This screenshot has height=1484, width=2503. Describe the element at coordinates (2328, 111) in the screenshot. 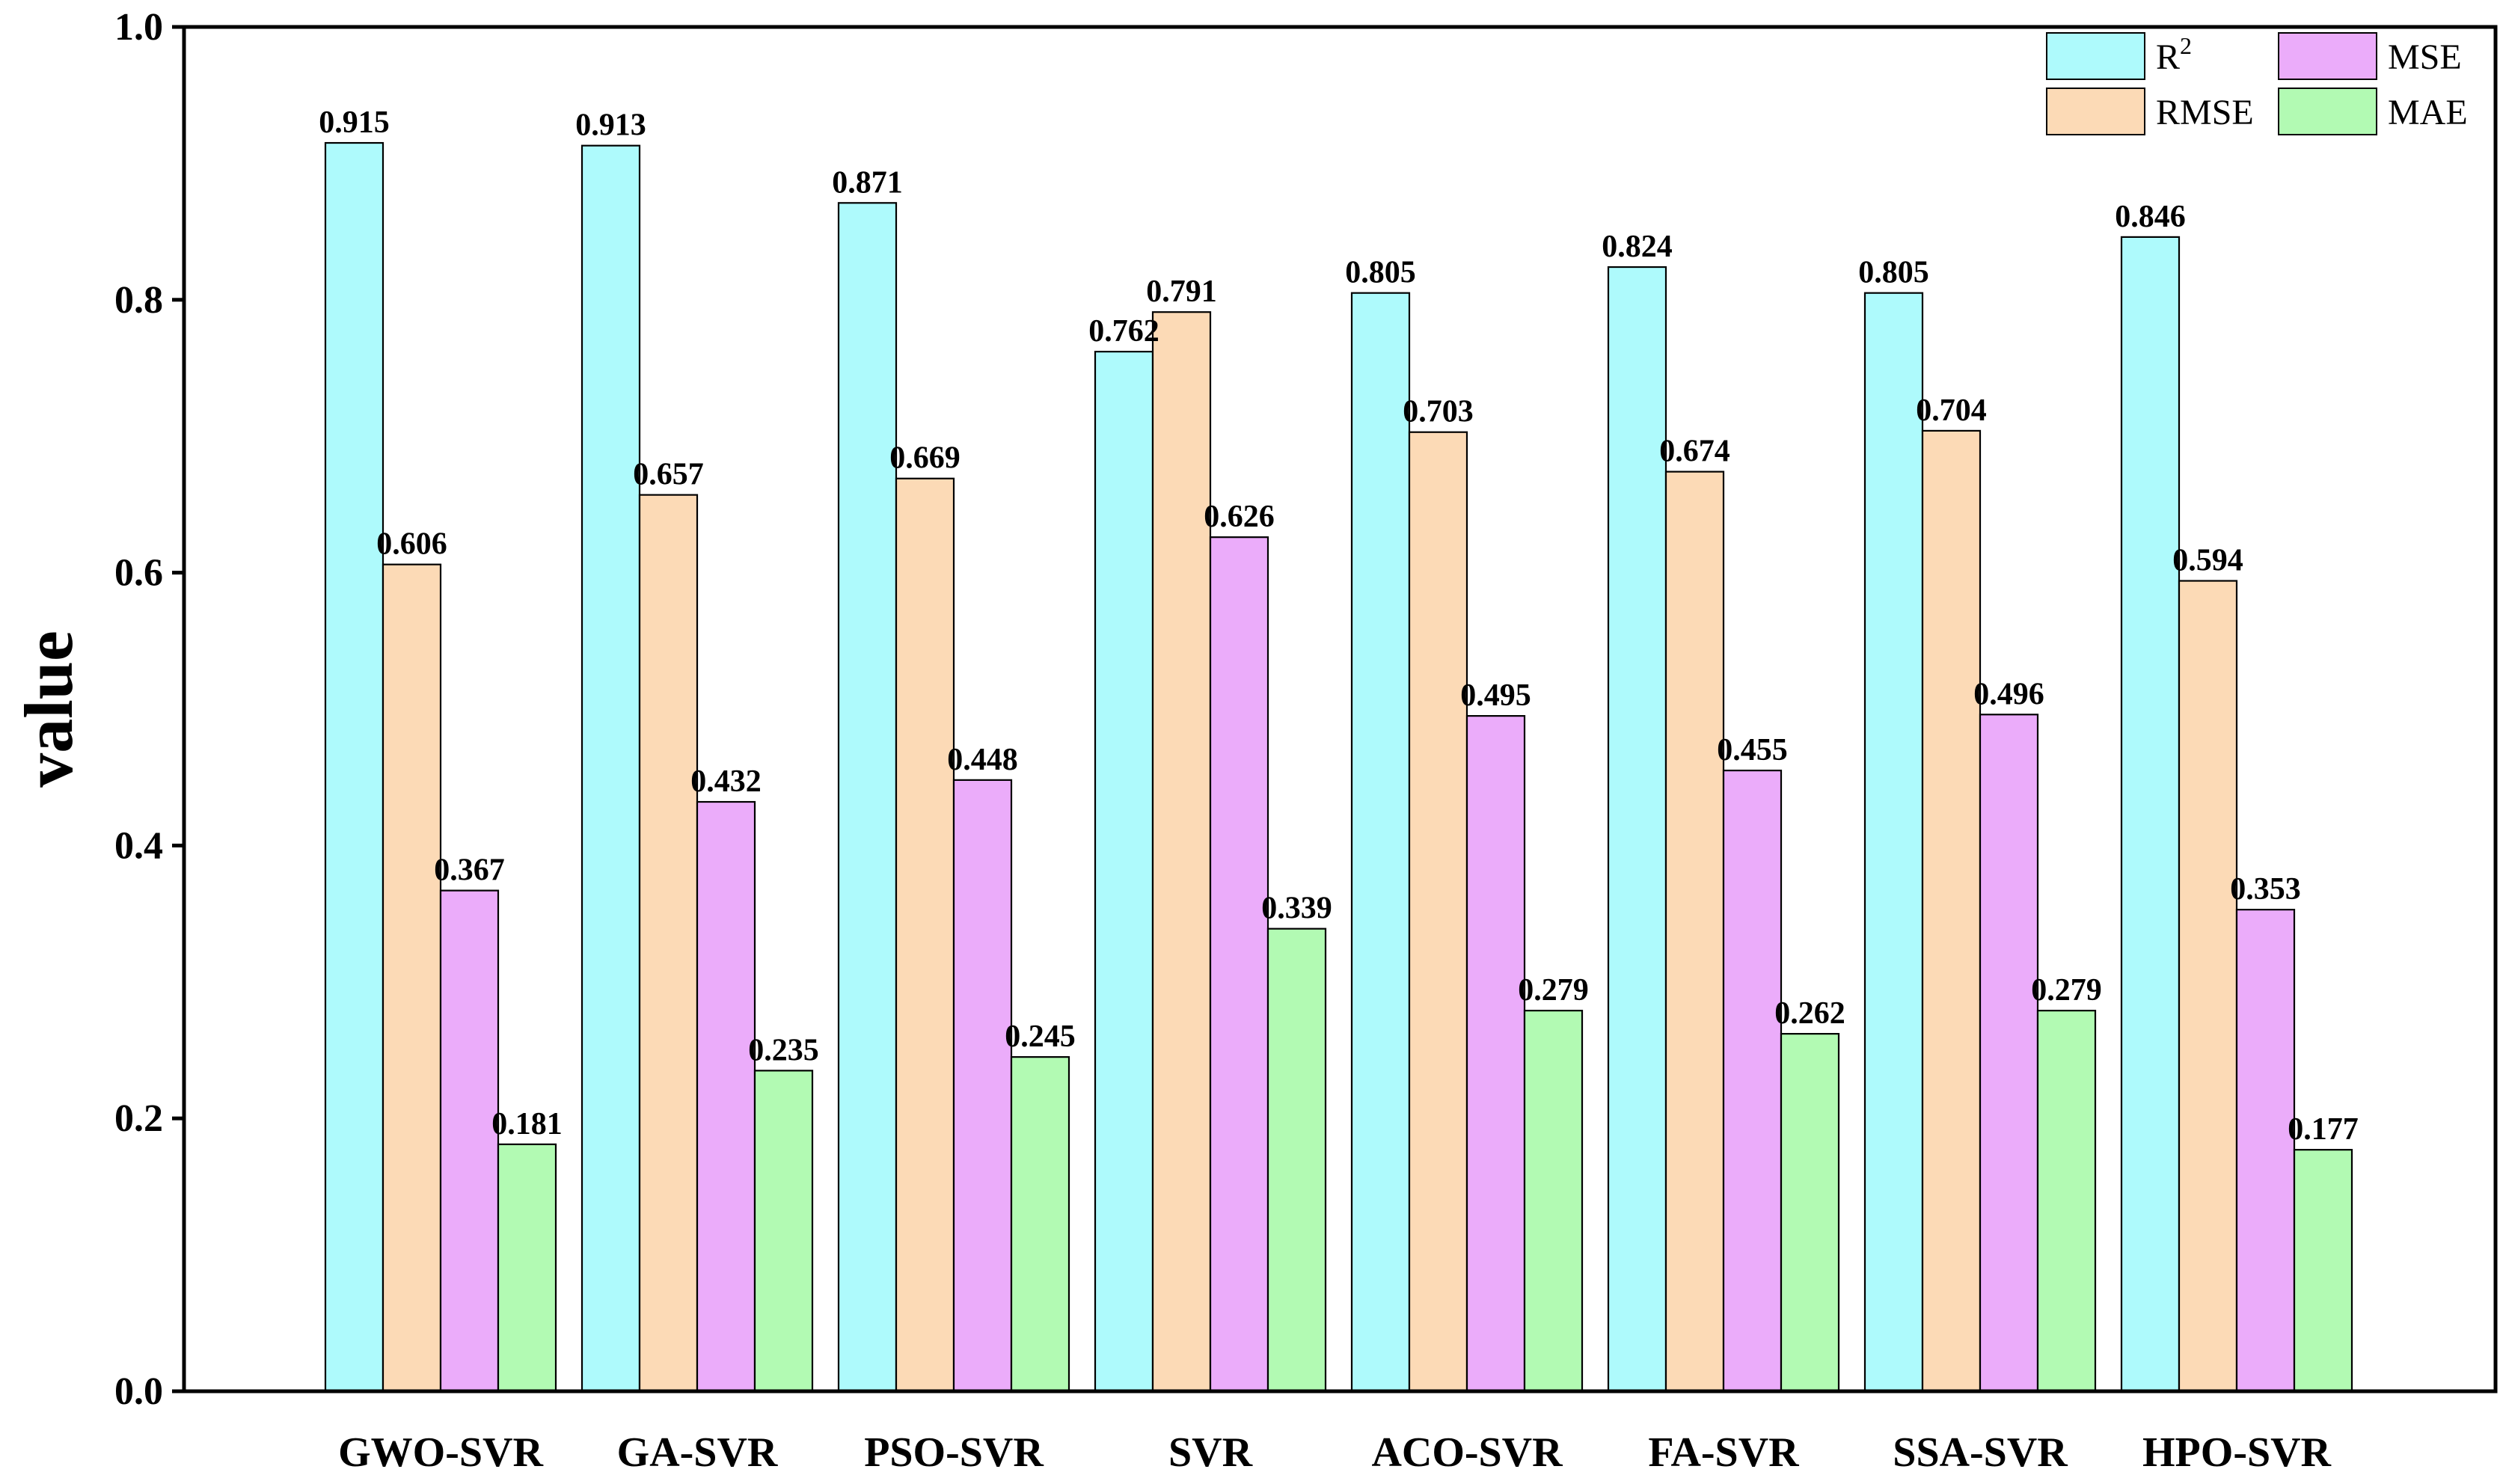

I see `legend-swatch-mae` at that location.